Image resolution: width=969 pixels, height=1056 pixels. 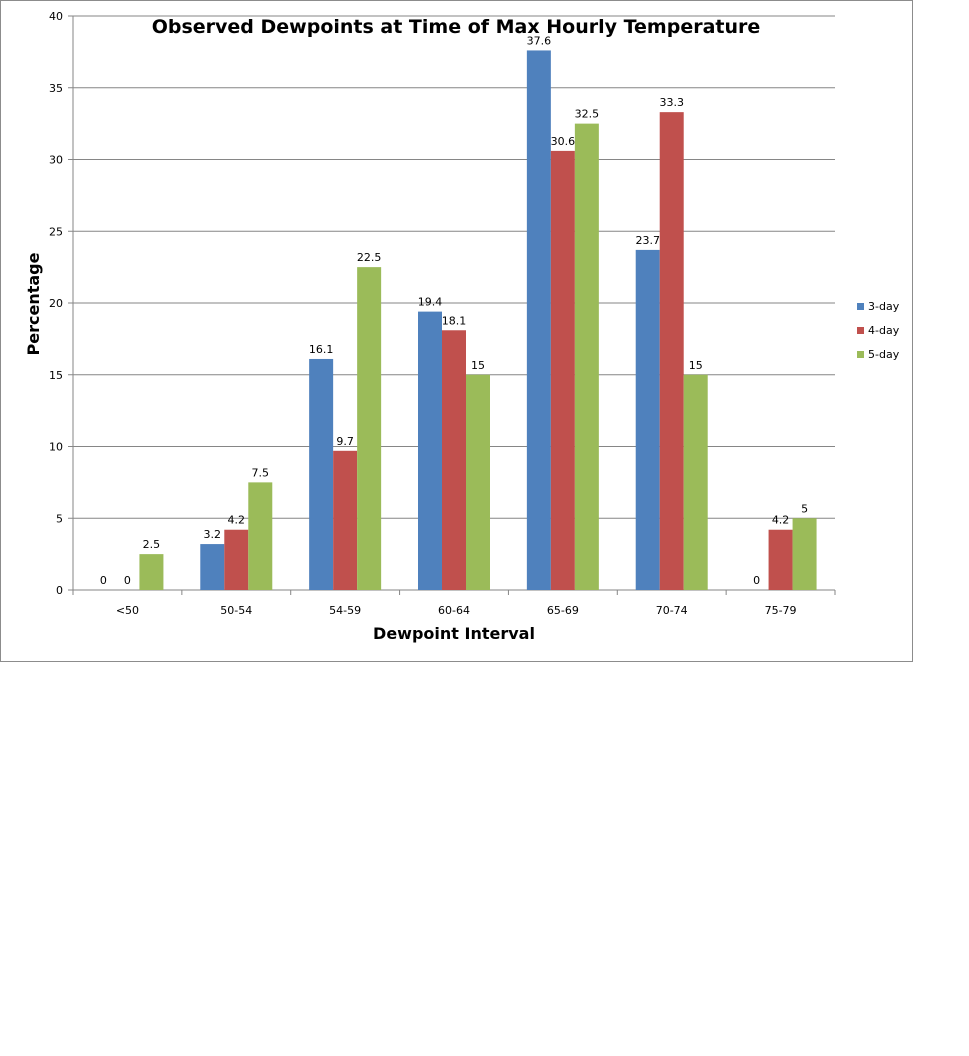 I want to click on x-tick-label: 75-79, so click(x=781, y=610).